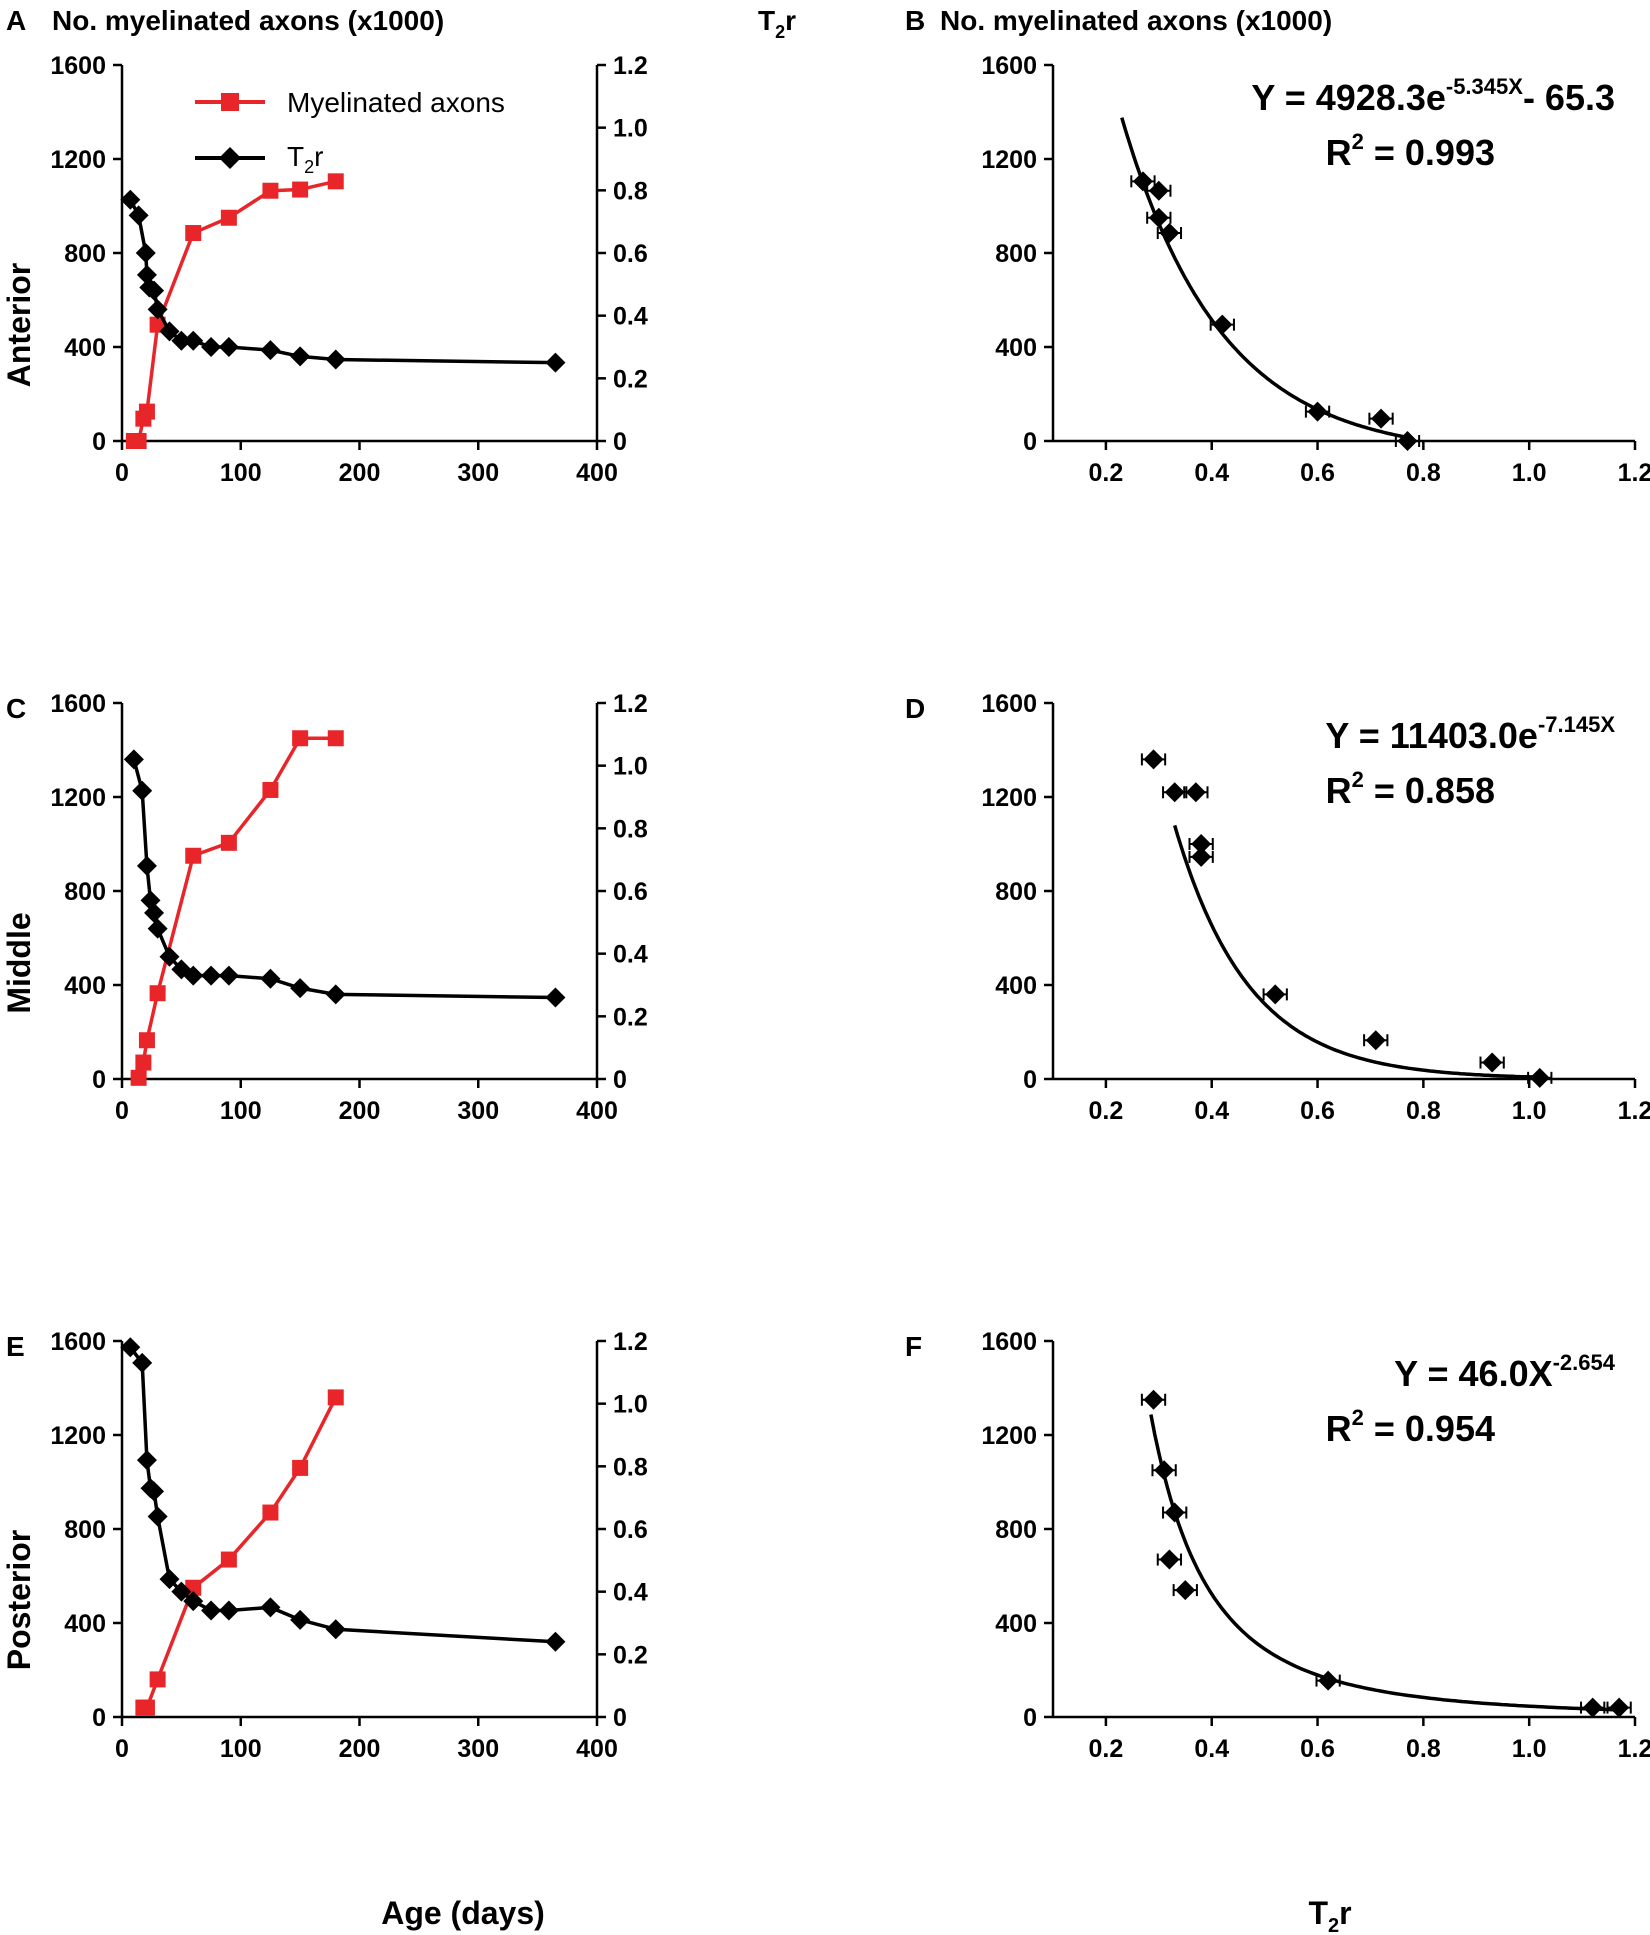 The image size is (1650, 1935). Describe the element at coordinates (19, 1600) in the screenshot. I see `row-label-posterior: Posterior` at that location.